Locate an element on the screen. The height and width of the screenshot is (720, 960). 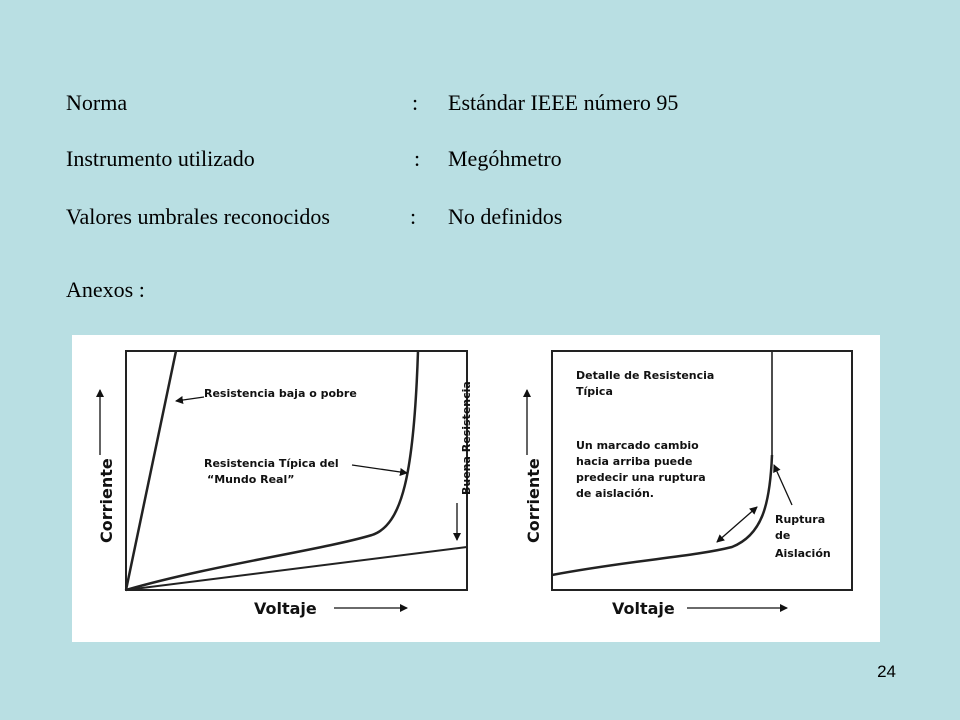
left-x-axis-title: Voltaje is located at coordinates (285, 608).